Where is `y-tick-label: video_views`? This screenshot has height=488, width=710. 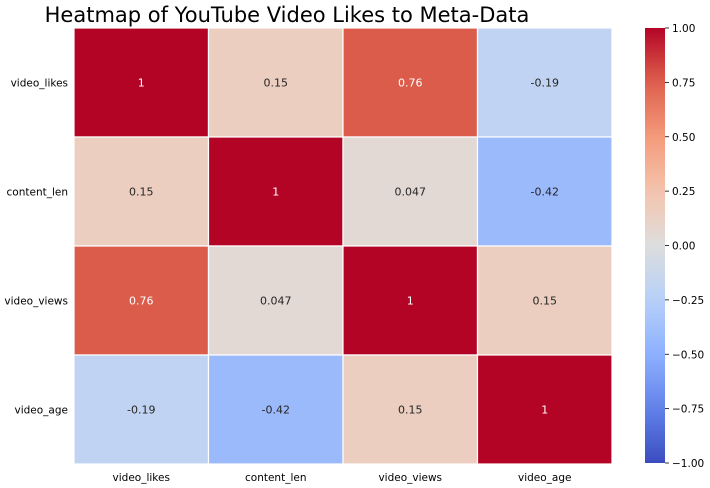
y-tick-label: video_views is located at coordinates (36, 302).